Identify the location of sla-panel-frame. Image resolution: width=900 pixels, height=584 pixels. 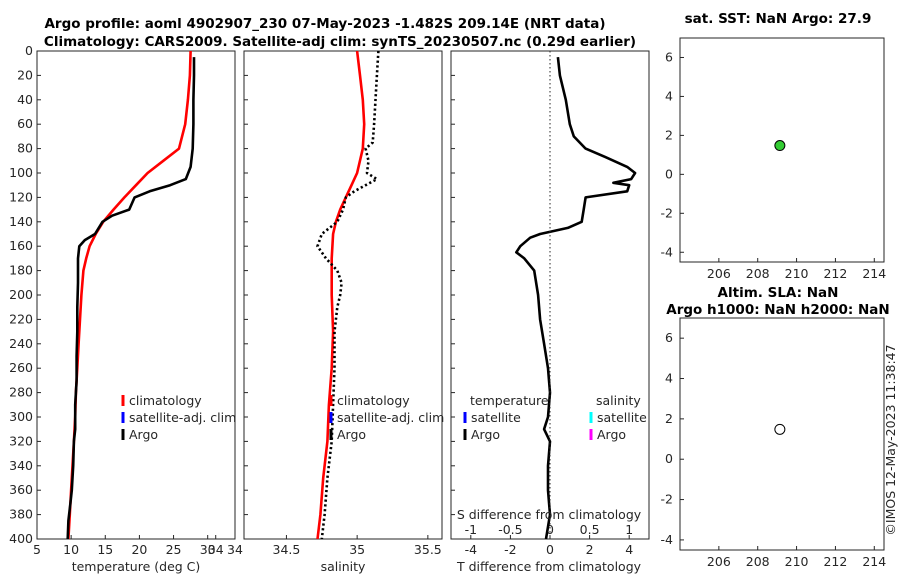
(782, 434).